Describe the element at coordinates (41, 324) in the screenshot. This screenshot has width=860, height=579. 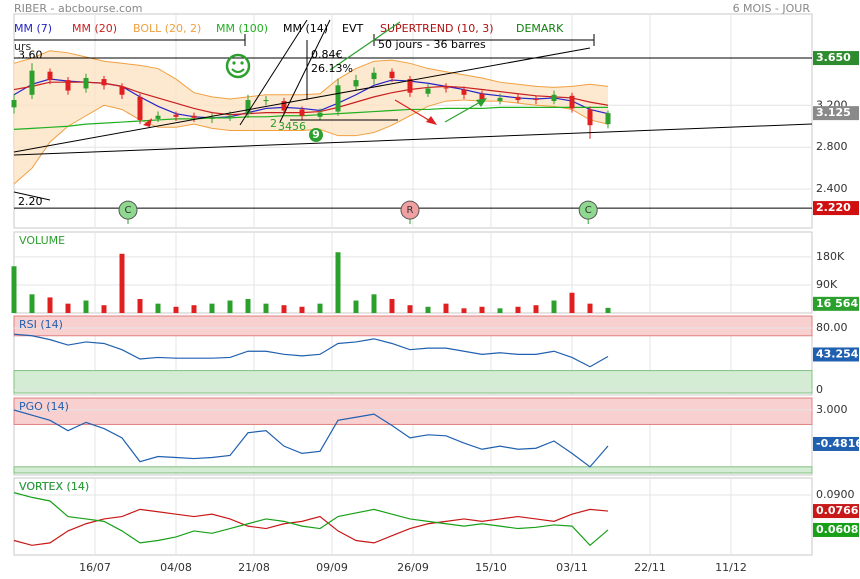
I see `panel-title: RSI (14)` at that location.